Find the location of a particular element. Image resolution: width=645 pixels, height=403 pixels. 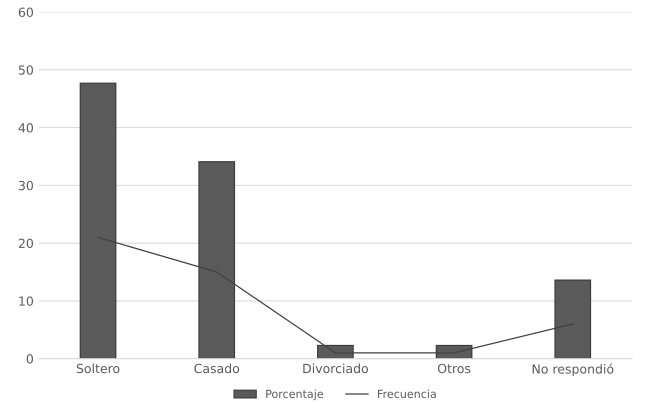

x-tick-label: No respondió is located at coordinates (573, 370).